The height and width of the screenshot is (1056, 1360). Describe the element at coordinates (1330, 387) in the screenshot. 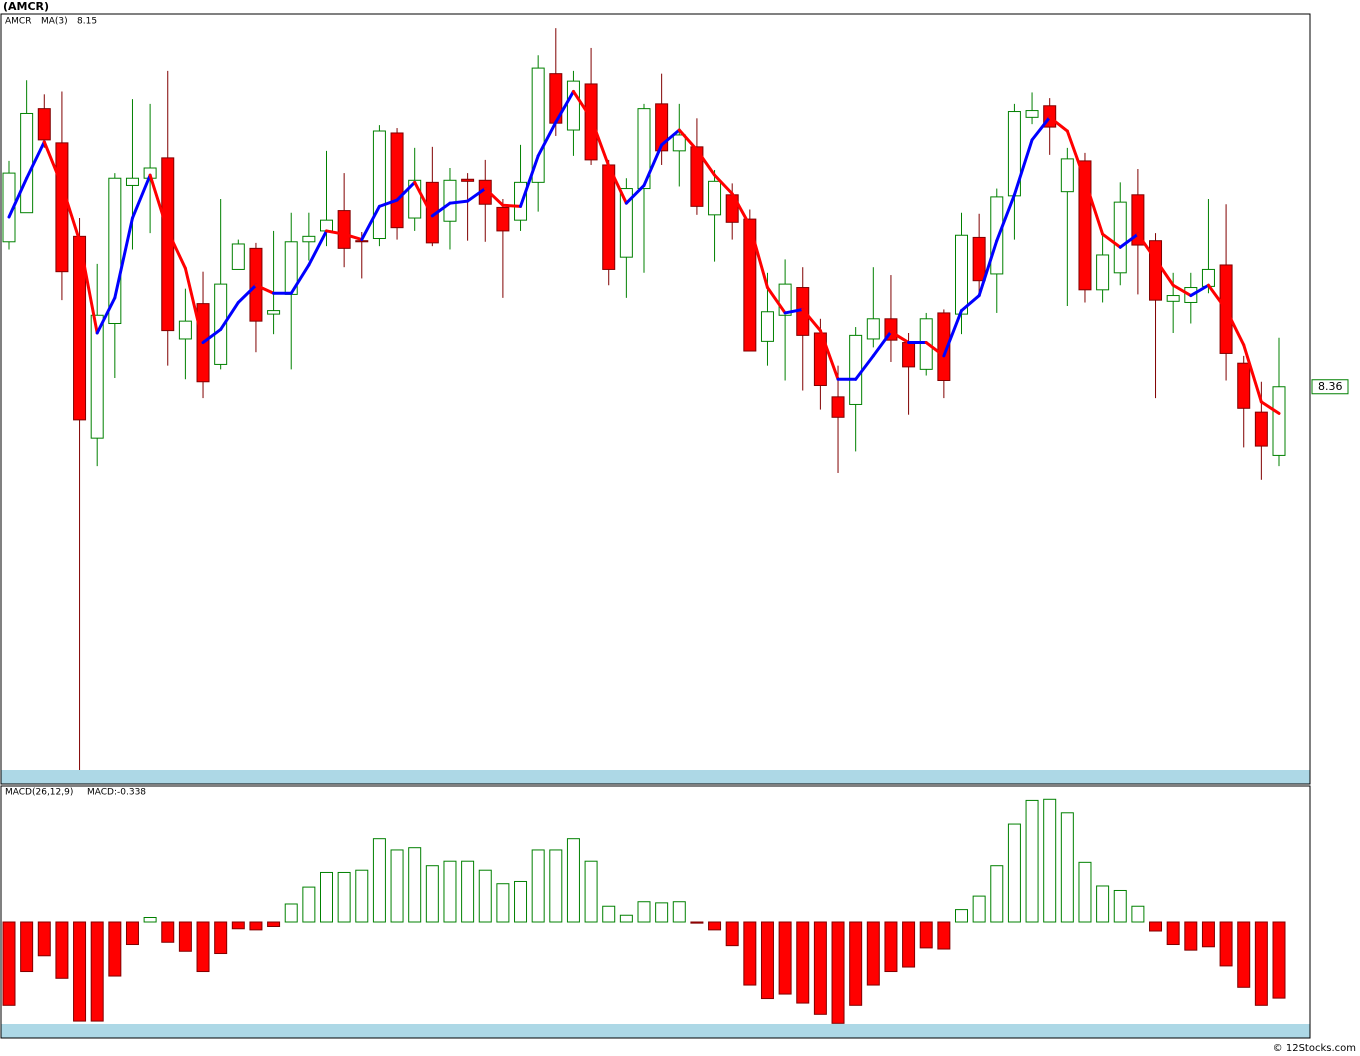

I see `last-price-box` at that location.